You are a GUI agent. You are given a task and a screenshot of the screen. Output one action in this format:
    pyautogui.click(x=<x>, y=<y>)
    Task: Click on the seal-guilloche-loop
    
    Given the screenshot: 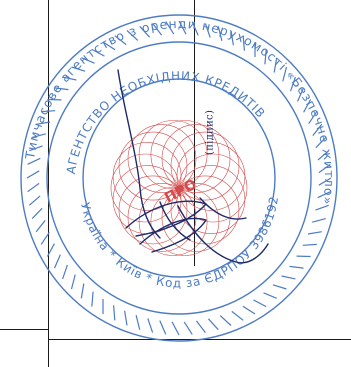 What is the action you would take?
    pyautogui.click(x=196, y=158)
    